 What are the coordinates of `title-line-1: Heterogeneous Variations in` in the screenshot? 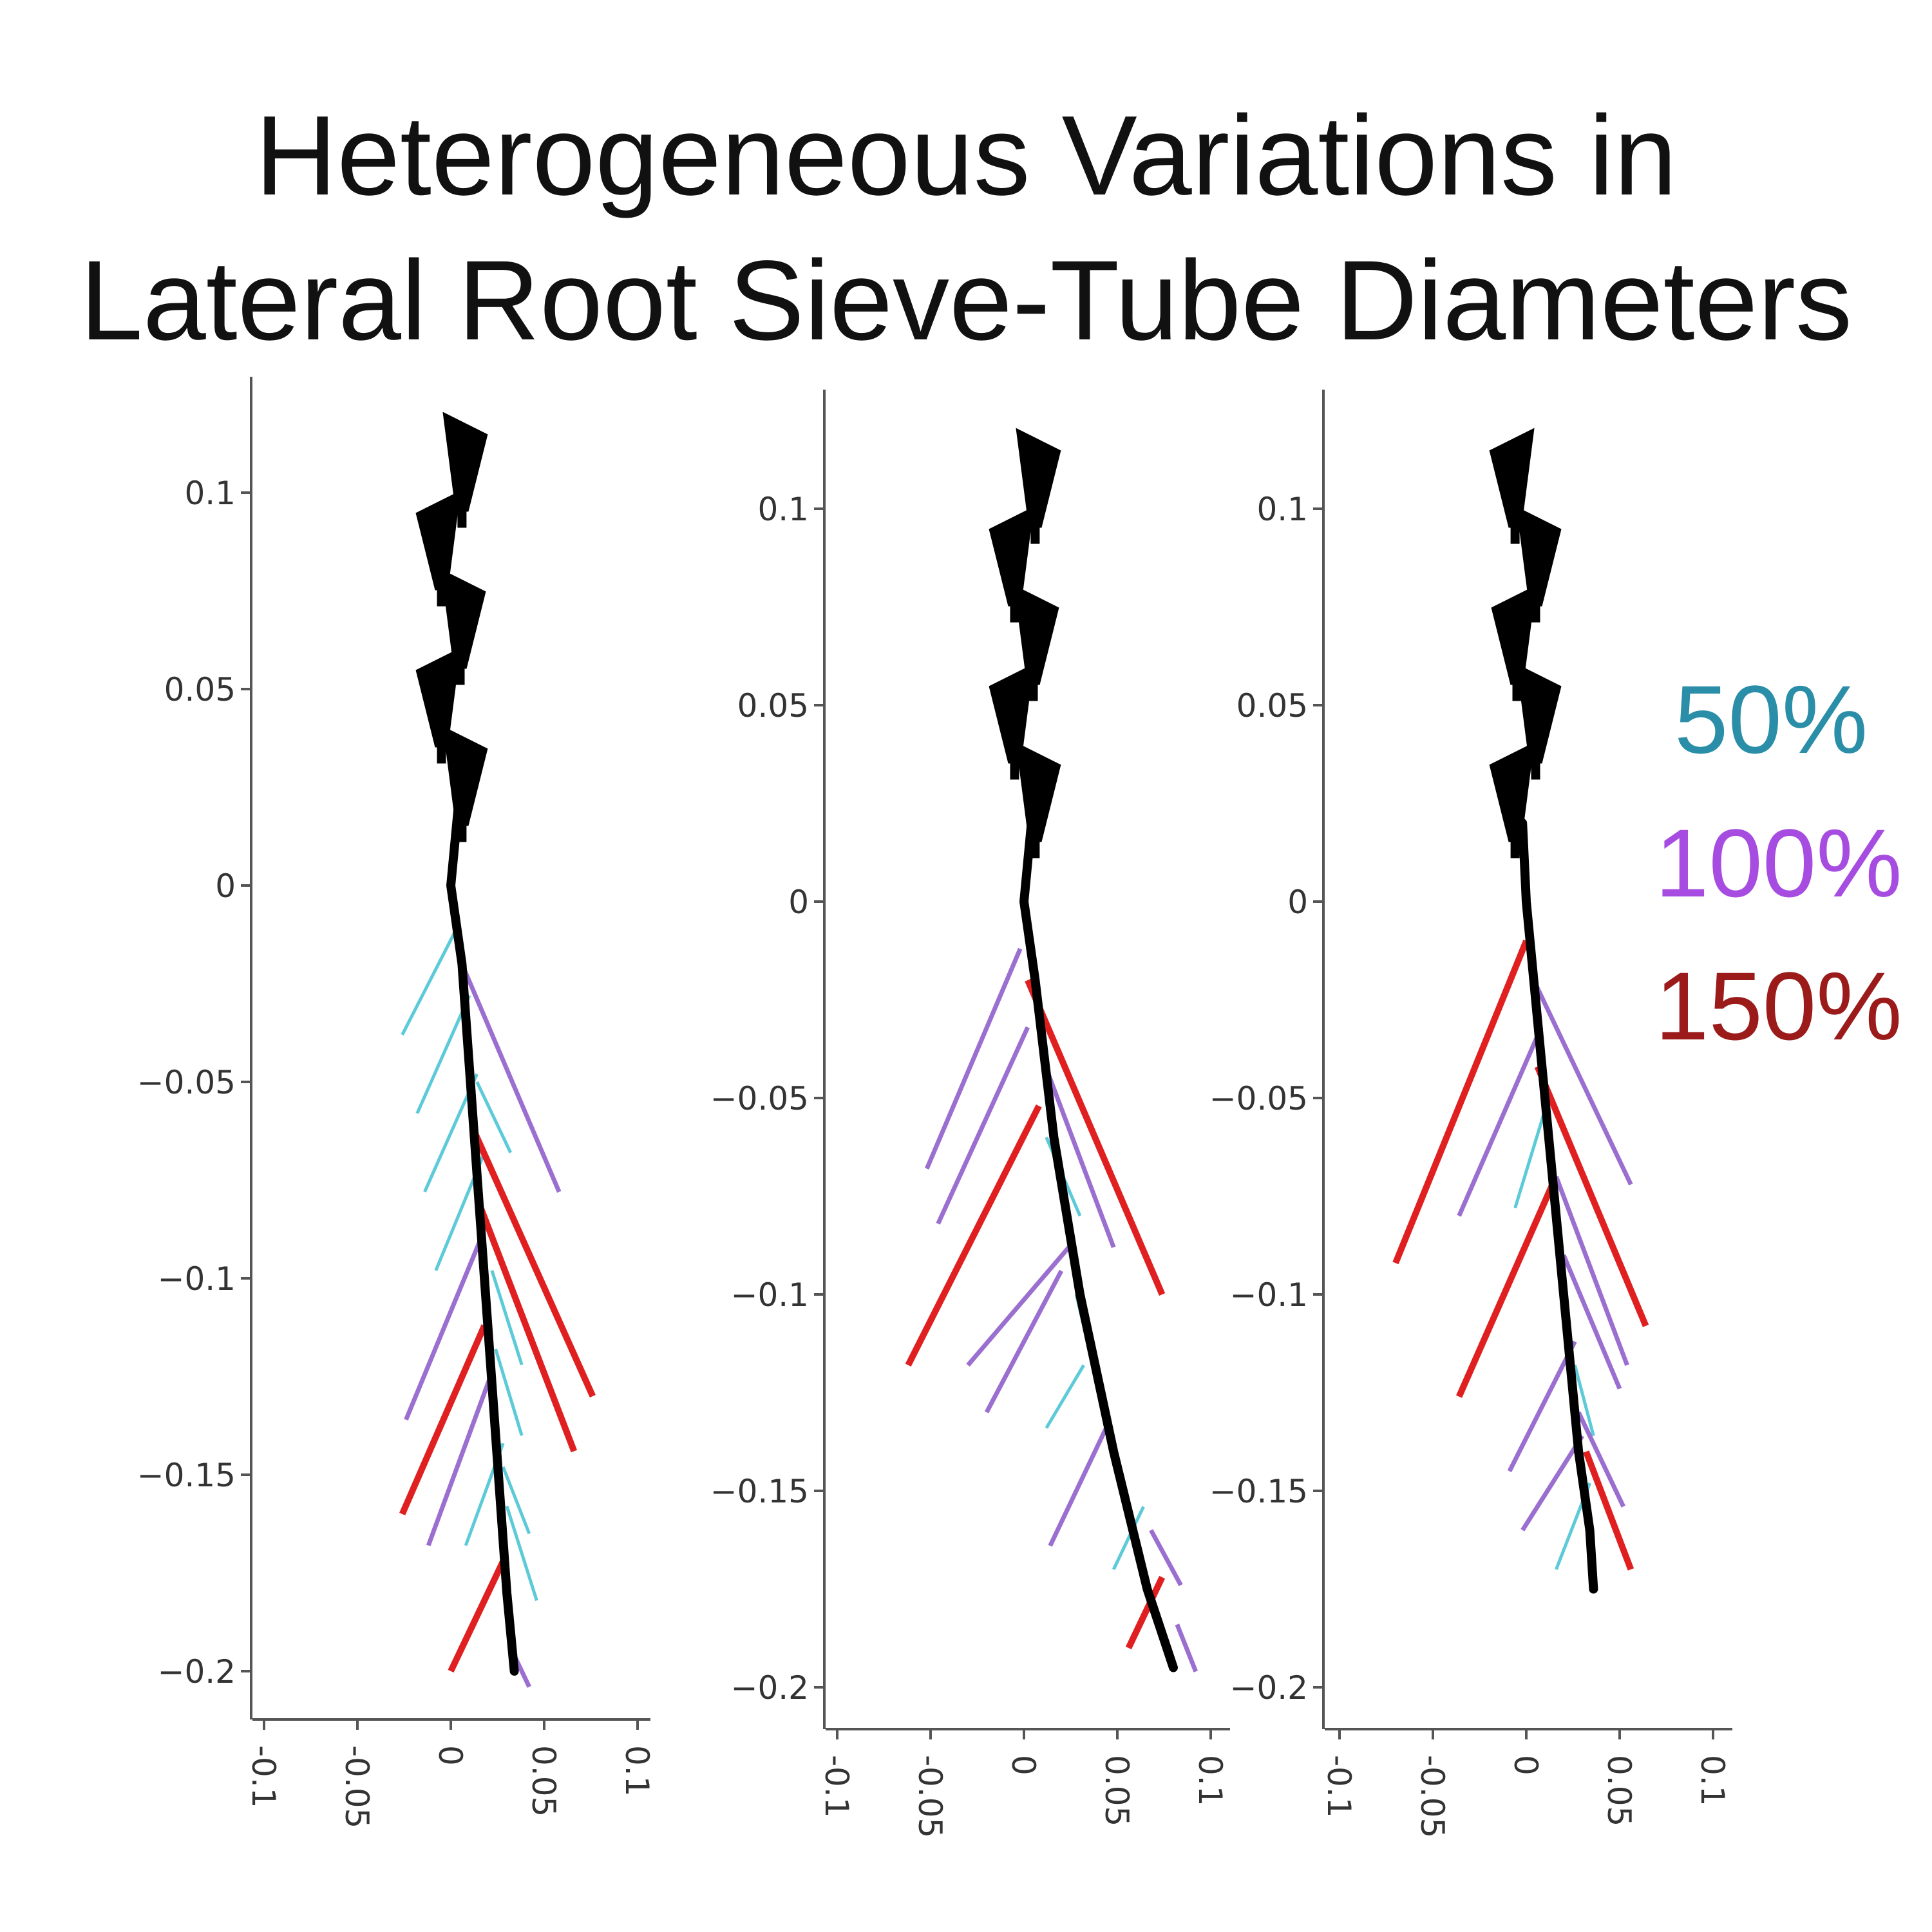 It's located at (966, 156).